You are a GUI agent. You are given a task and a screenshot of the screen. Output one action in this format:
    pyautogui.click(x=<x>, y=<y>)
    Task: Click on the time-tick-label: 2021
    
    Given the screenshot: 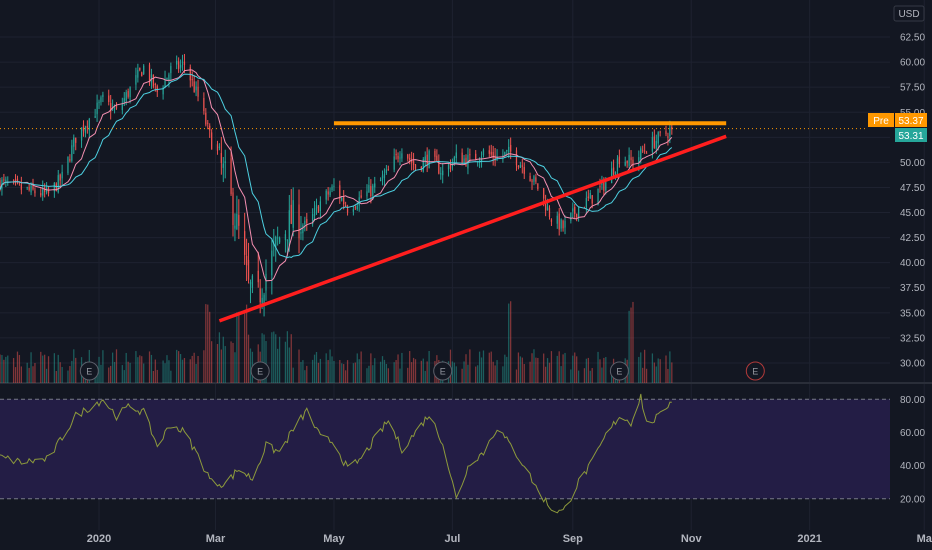 What is the action you would take?
    pyautogui.click(x=809, y=539)
    